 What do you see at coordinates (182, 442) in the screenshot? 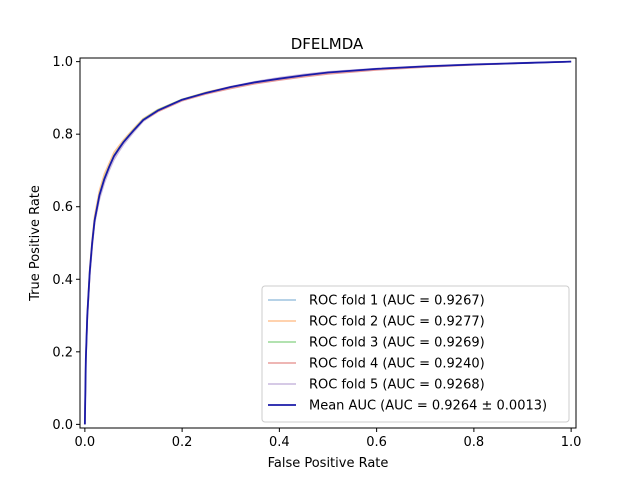
I see `x-tick-label: 0.2` at bounding box center [182, 442].